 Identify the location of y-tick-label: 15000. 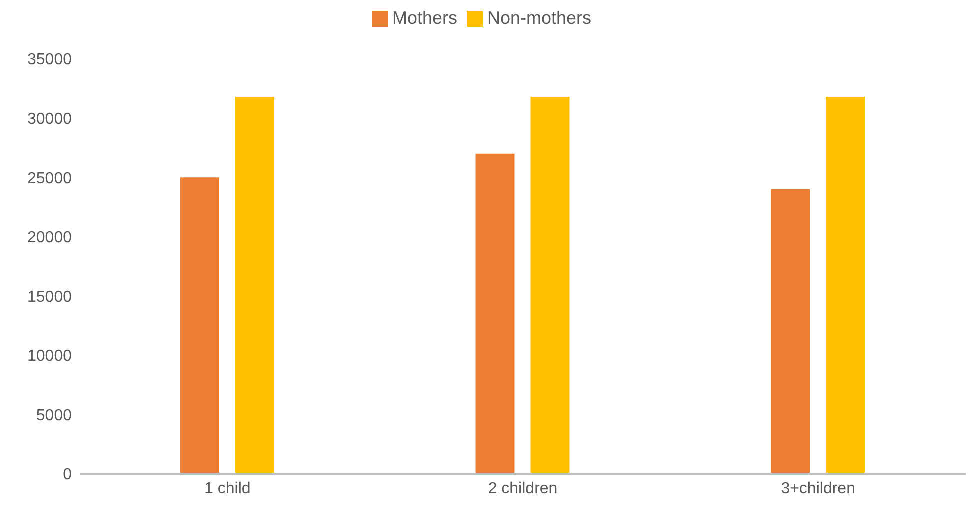
(50, 297).